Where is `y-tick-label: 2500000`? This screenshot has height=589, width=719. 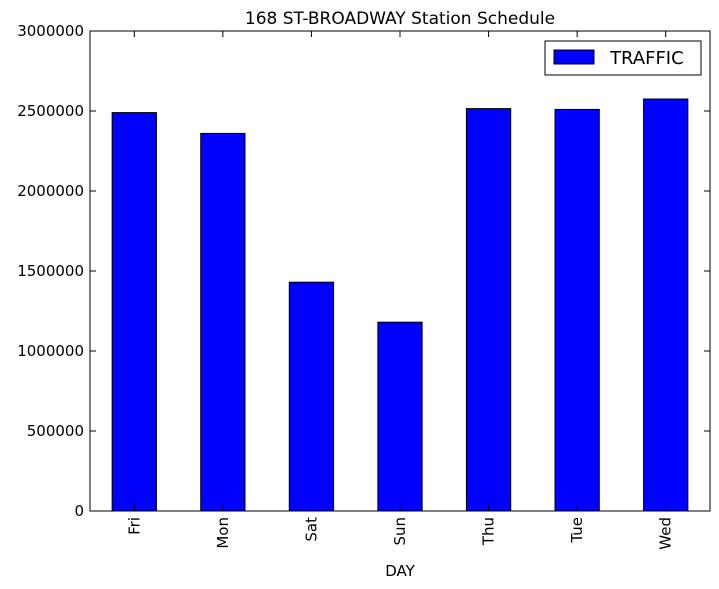
y-tick-label: 2500000 is located at coordinates (50, 111).